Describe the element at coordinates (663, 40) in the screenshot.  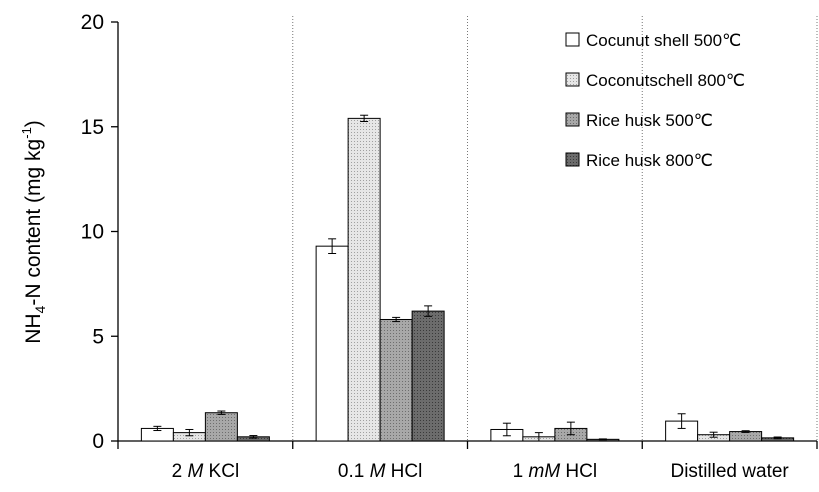
I see `legend-label: Cocunut shell 500℃` at that location.